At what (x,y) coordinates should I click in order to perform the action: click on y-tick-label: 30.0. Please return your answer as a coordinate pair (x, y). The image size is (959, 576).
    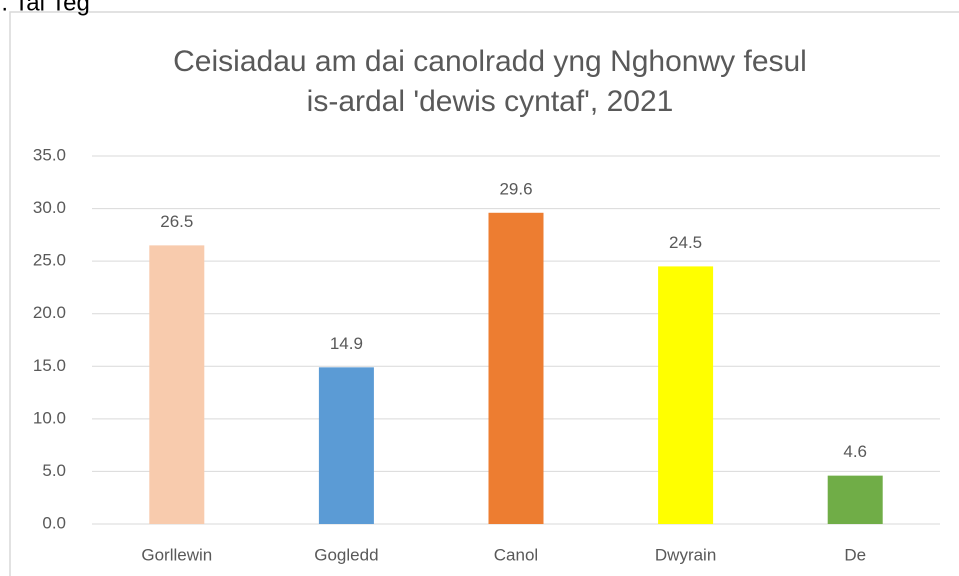
    Looking at the image, I should click on (49, 207).